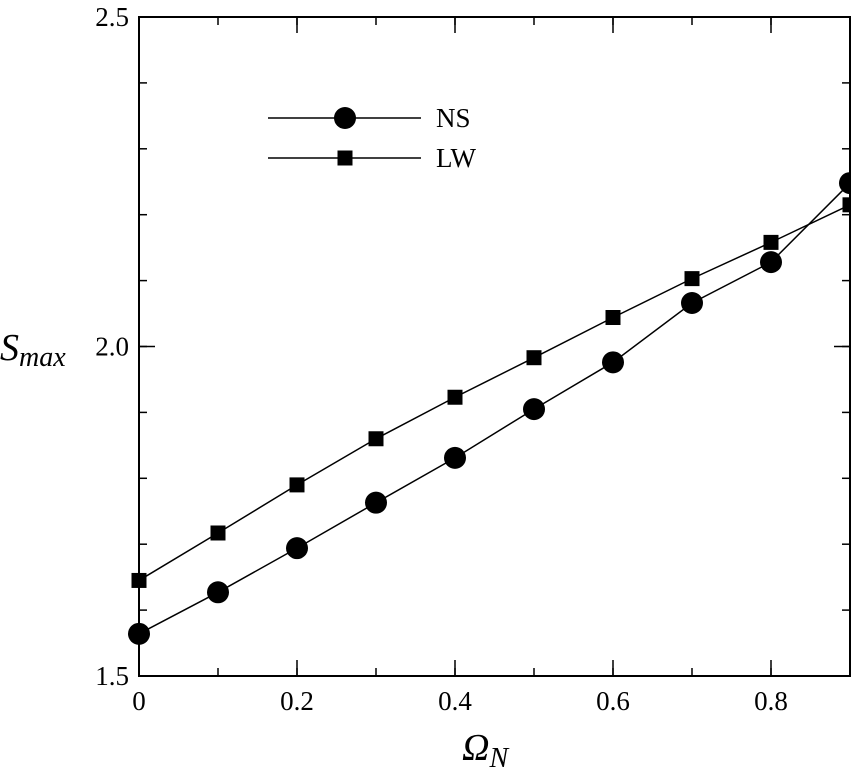 The width and height of the screenshot is (851, 775). I want to click on y-axis-title-main: S, so click(9, 348).